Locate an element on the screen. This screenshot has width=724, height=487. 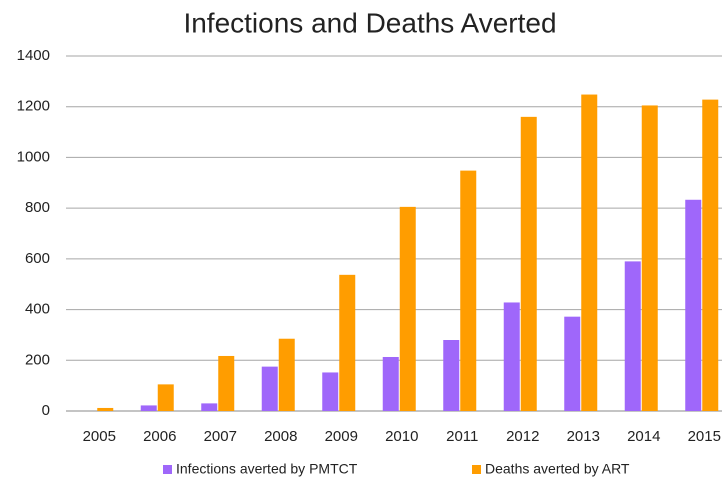
chart-title: Infections and Deaths Averted is located at coordinates (369, 22).